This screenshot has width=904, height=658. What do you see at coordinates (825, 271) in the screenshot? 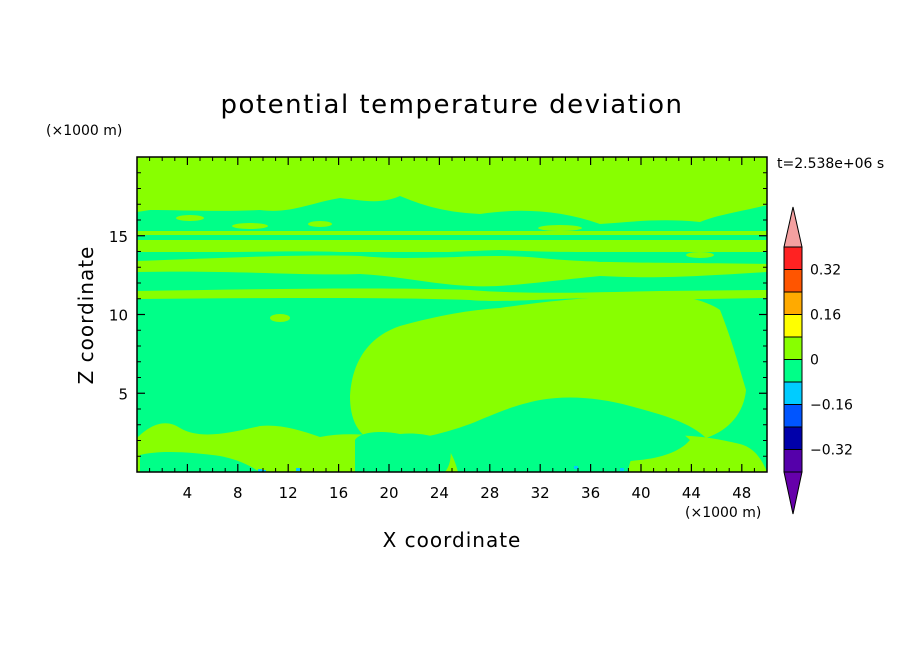
I see `colorbar-tick-label: 0.32` at bounding box center [825, 271].